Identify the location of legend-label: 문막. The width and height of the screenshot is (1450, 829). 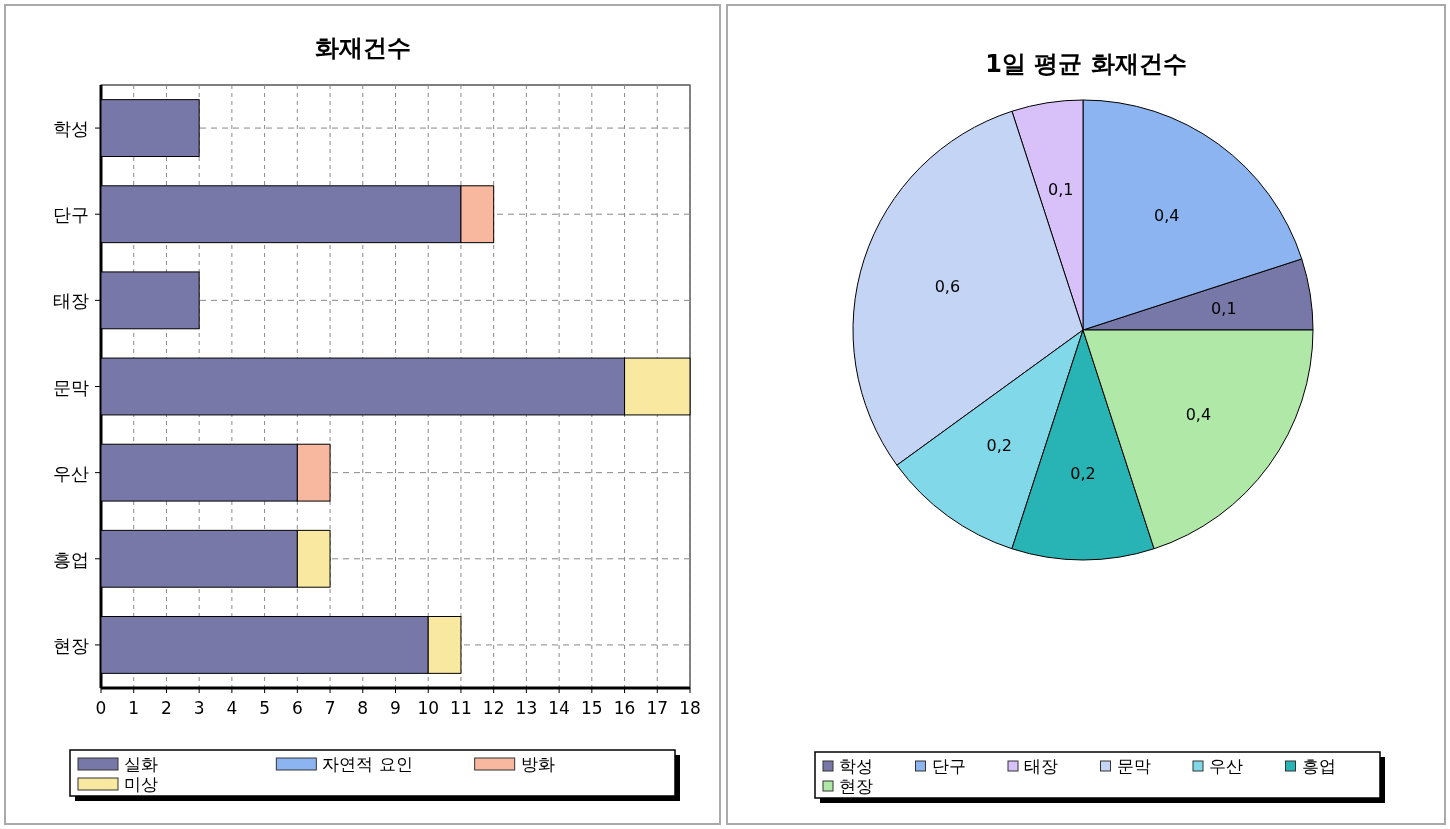
(1133, 766).